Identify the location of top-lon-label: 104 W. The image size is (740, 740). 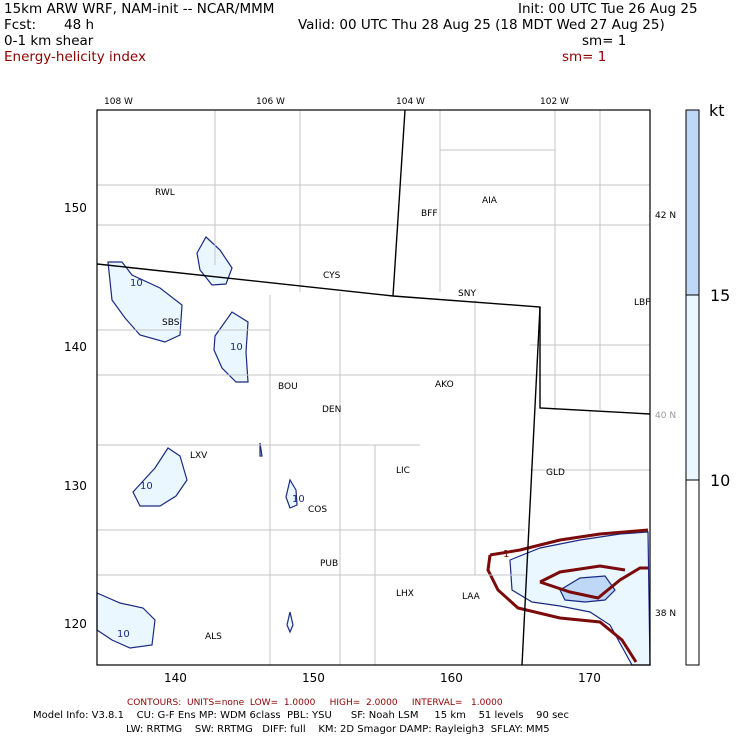
(410, 102).